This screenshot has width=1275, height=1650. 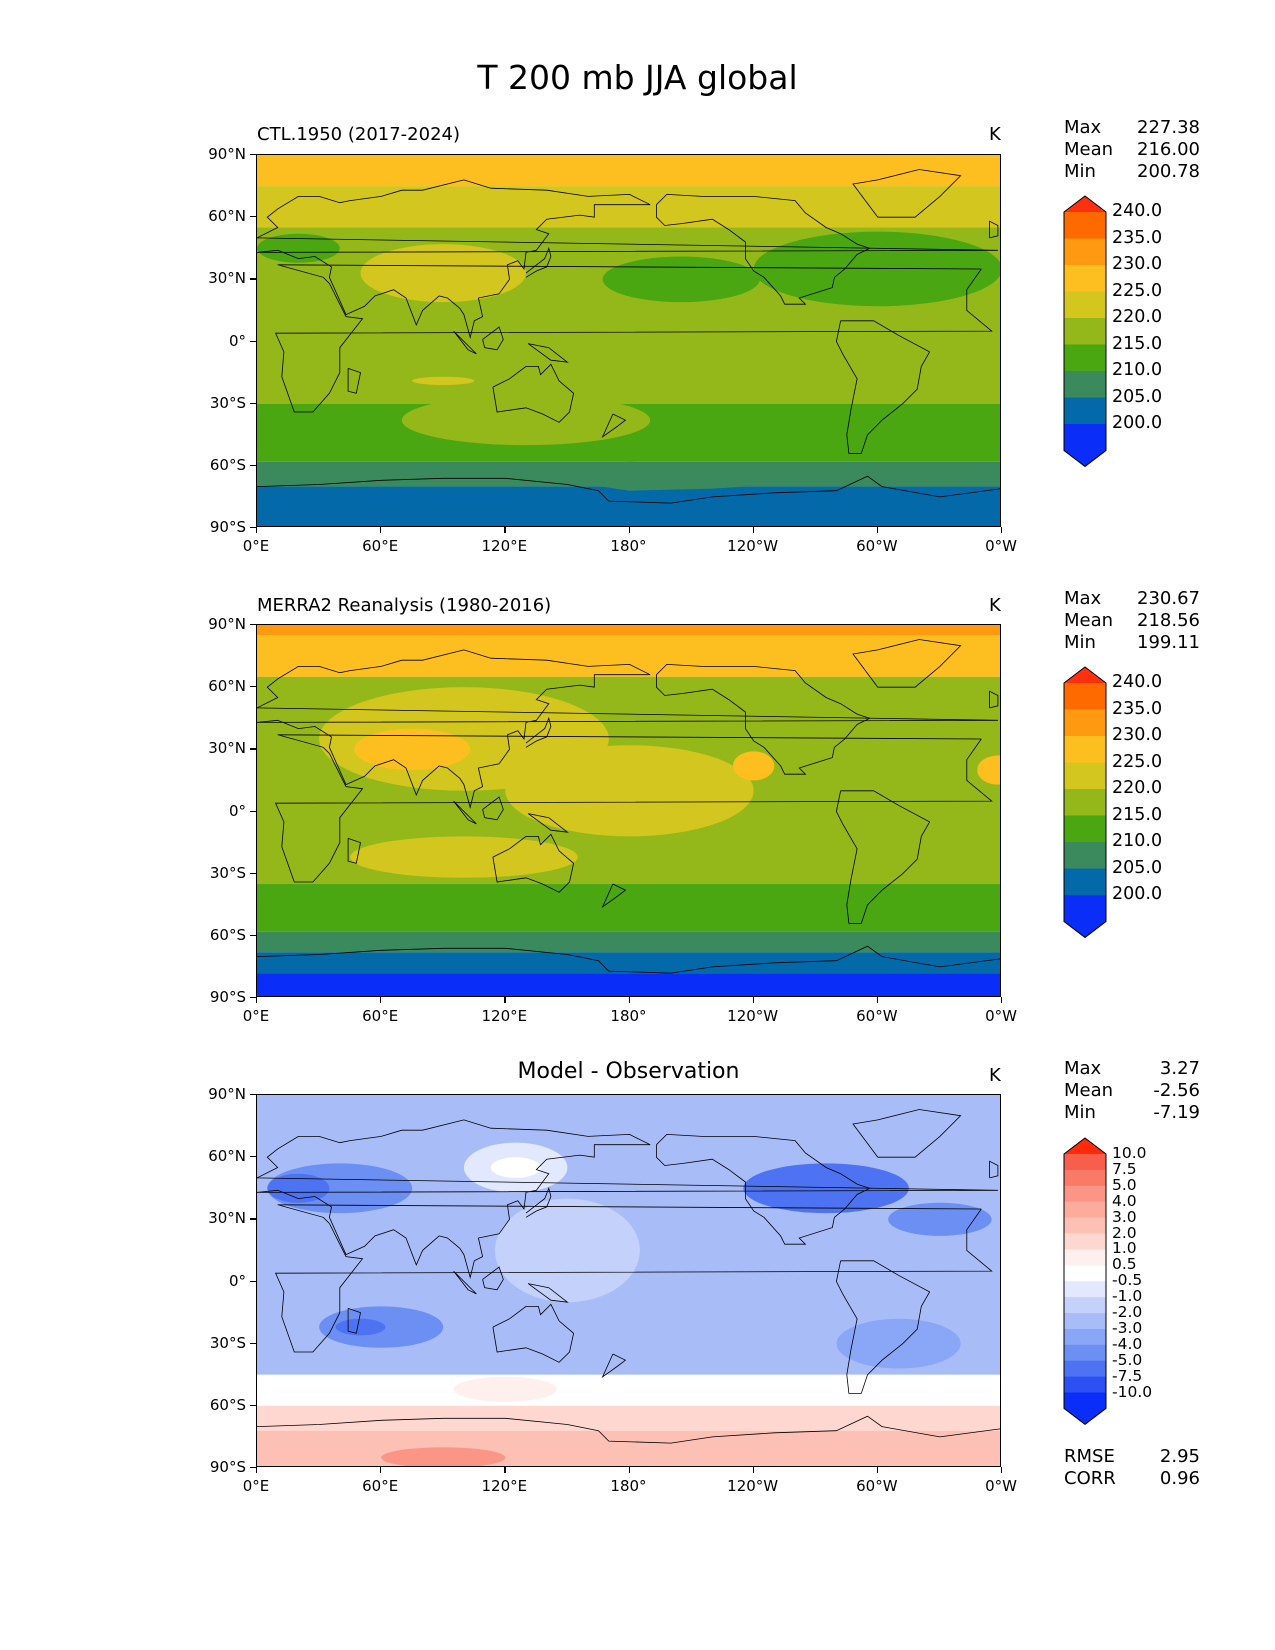 I want to click on colorbar-label: -1.0, so click(x=1127, y=1296).